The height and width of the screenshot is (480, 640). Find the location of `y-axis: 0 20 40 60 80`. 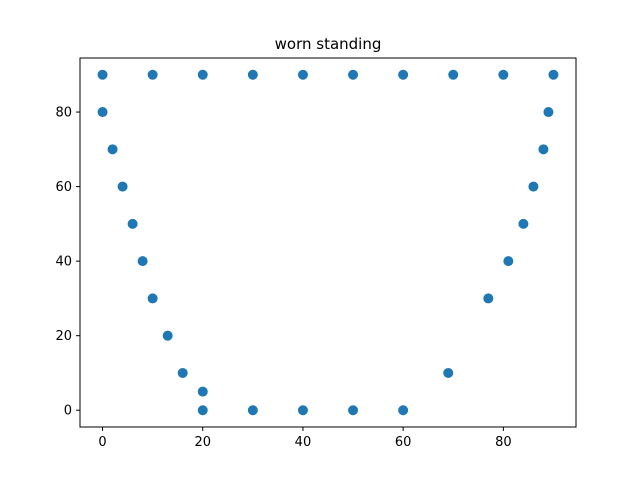

y-axis: 0 20 40 60 80 is located at coordinates (67, 262).